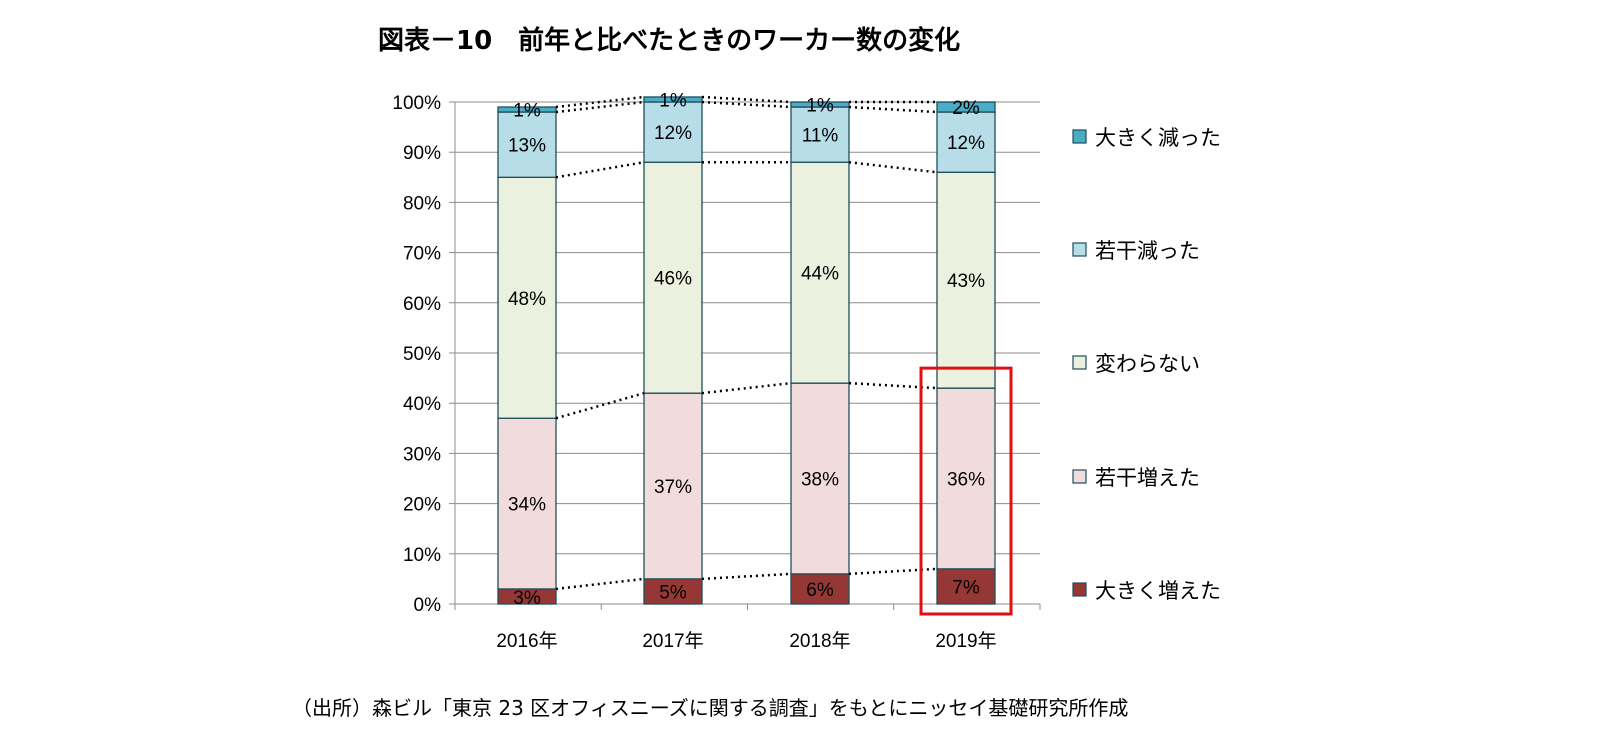 Image resolution: width=1599 pixels, height=742 pixels. I want to click on data-label: 6%, so click(820, 590).